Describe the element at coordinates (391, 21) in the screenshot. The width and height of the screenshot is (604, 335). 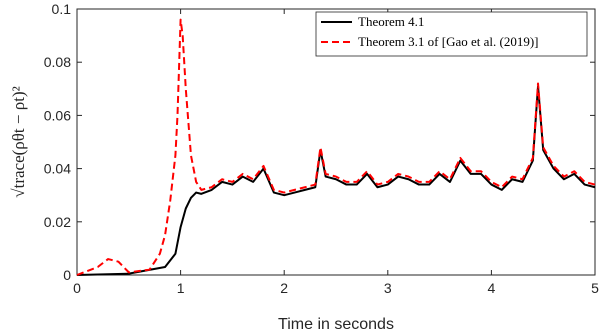
I see `legend-label-theorem-4-1: Theorem 4.1` at that location.